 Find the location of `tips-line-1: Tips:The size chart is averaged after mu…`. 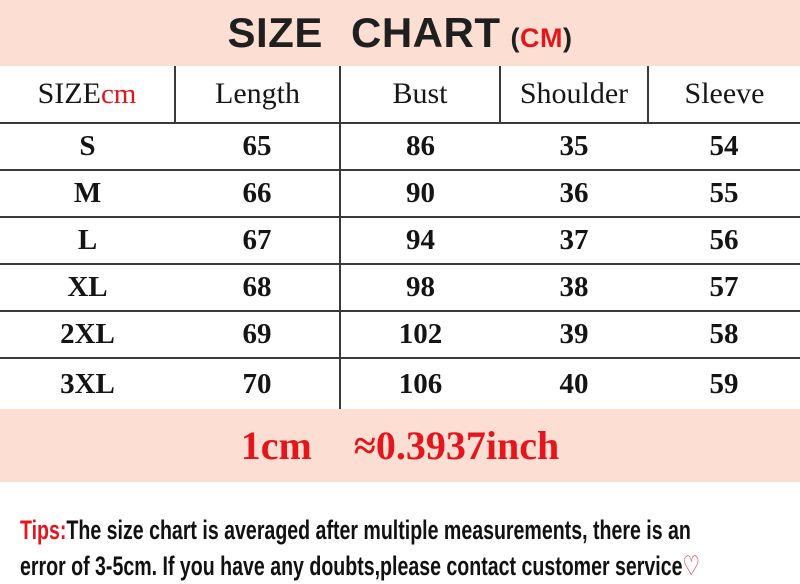

tips-line-1: Tips:The size chart is averaged after mu… is located at coordinates (355, 530).